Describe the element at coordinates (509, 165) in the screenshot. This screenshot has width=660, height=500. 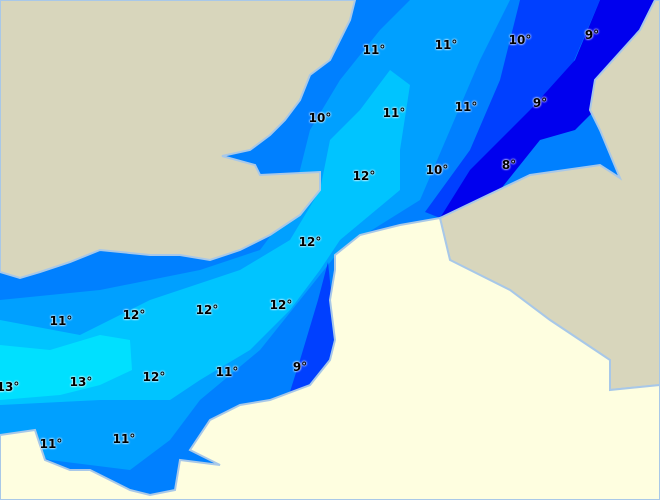
I see `temperature-label: 8°` at that location.